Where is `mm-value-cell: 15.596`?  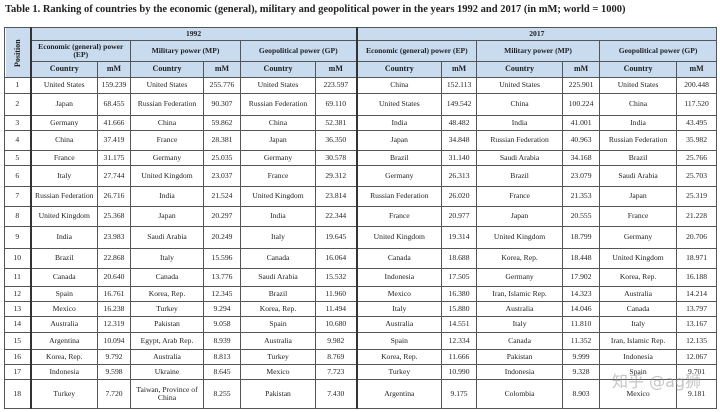
mm-value-cell: 15.596 is located at coordinates (222, 258).